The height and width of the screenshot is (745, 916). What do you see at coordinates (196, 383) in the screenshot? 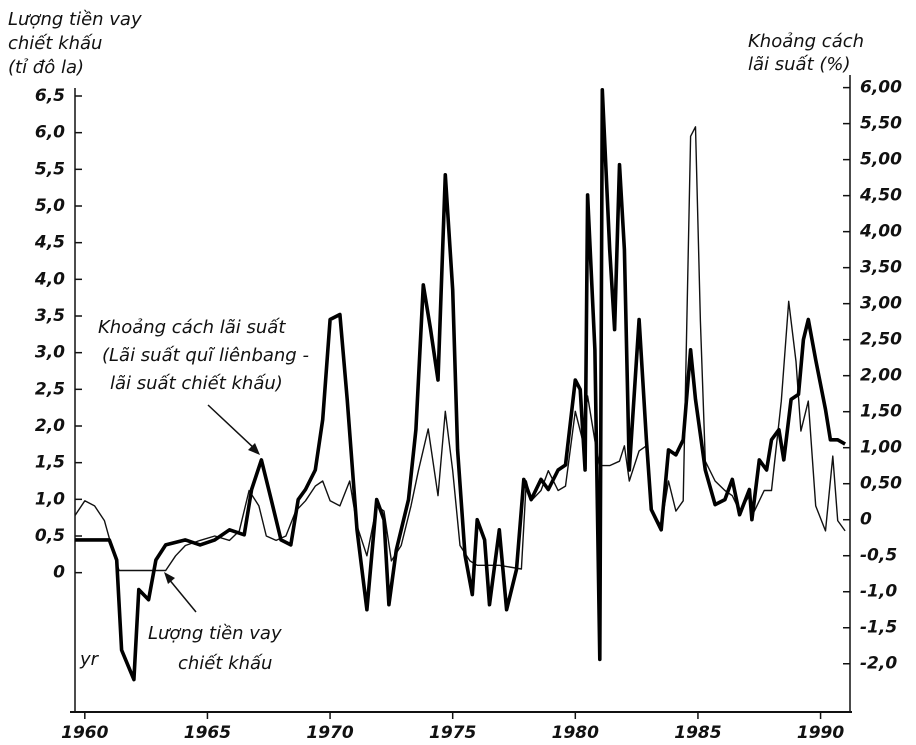
I see `annotation: lãi suất chiết khấu)` at bounding box center [196, 383].